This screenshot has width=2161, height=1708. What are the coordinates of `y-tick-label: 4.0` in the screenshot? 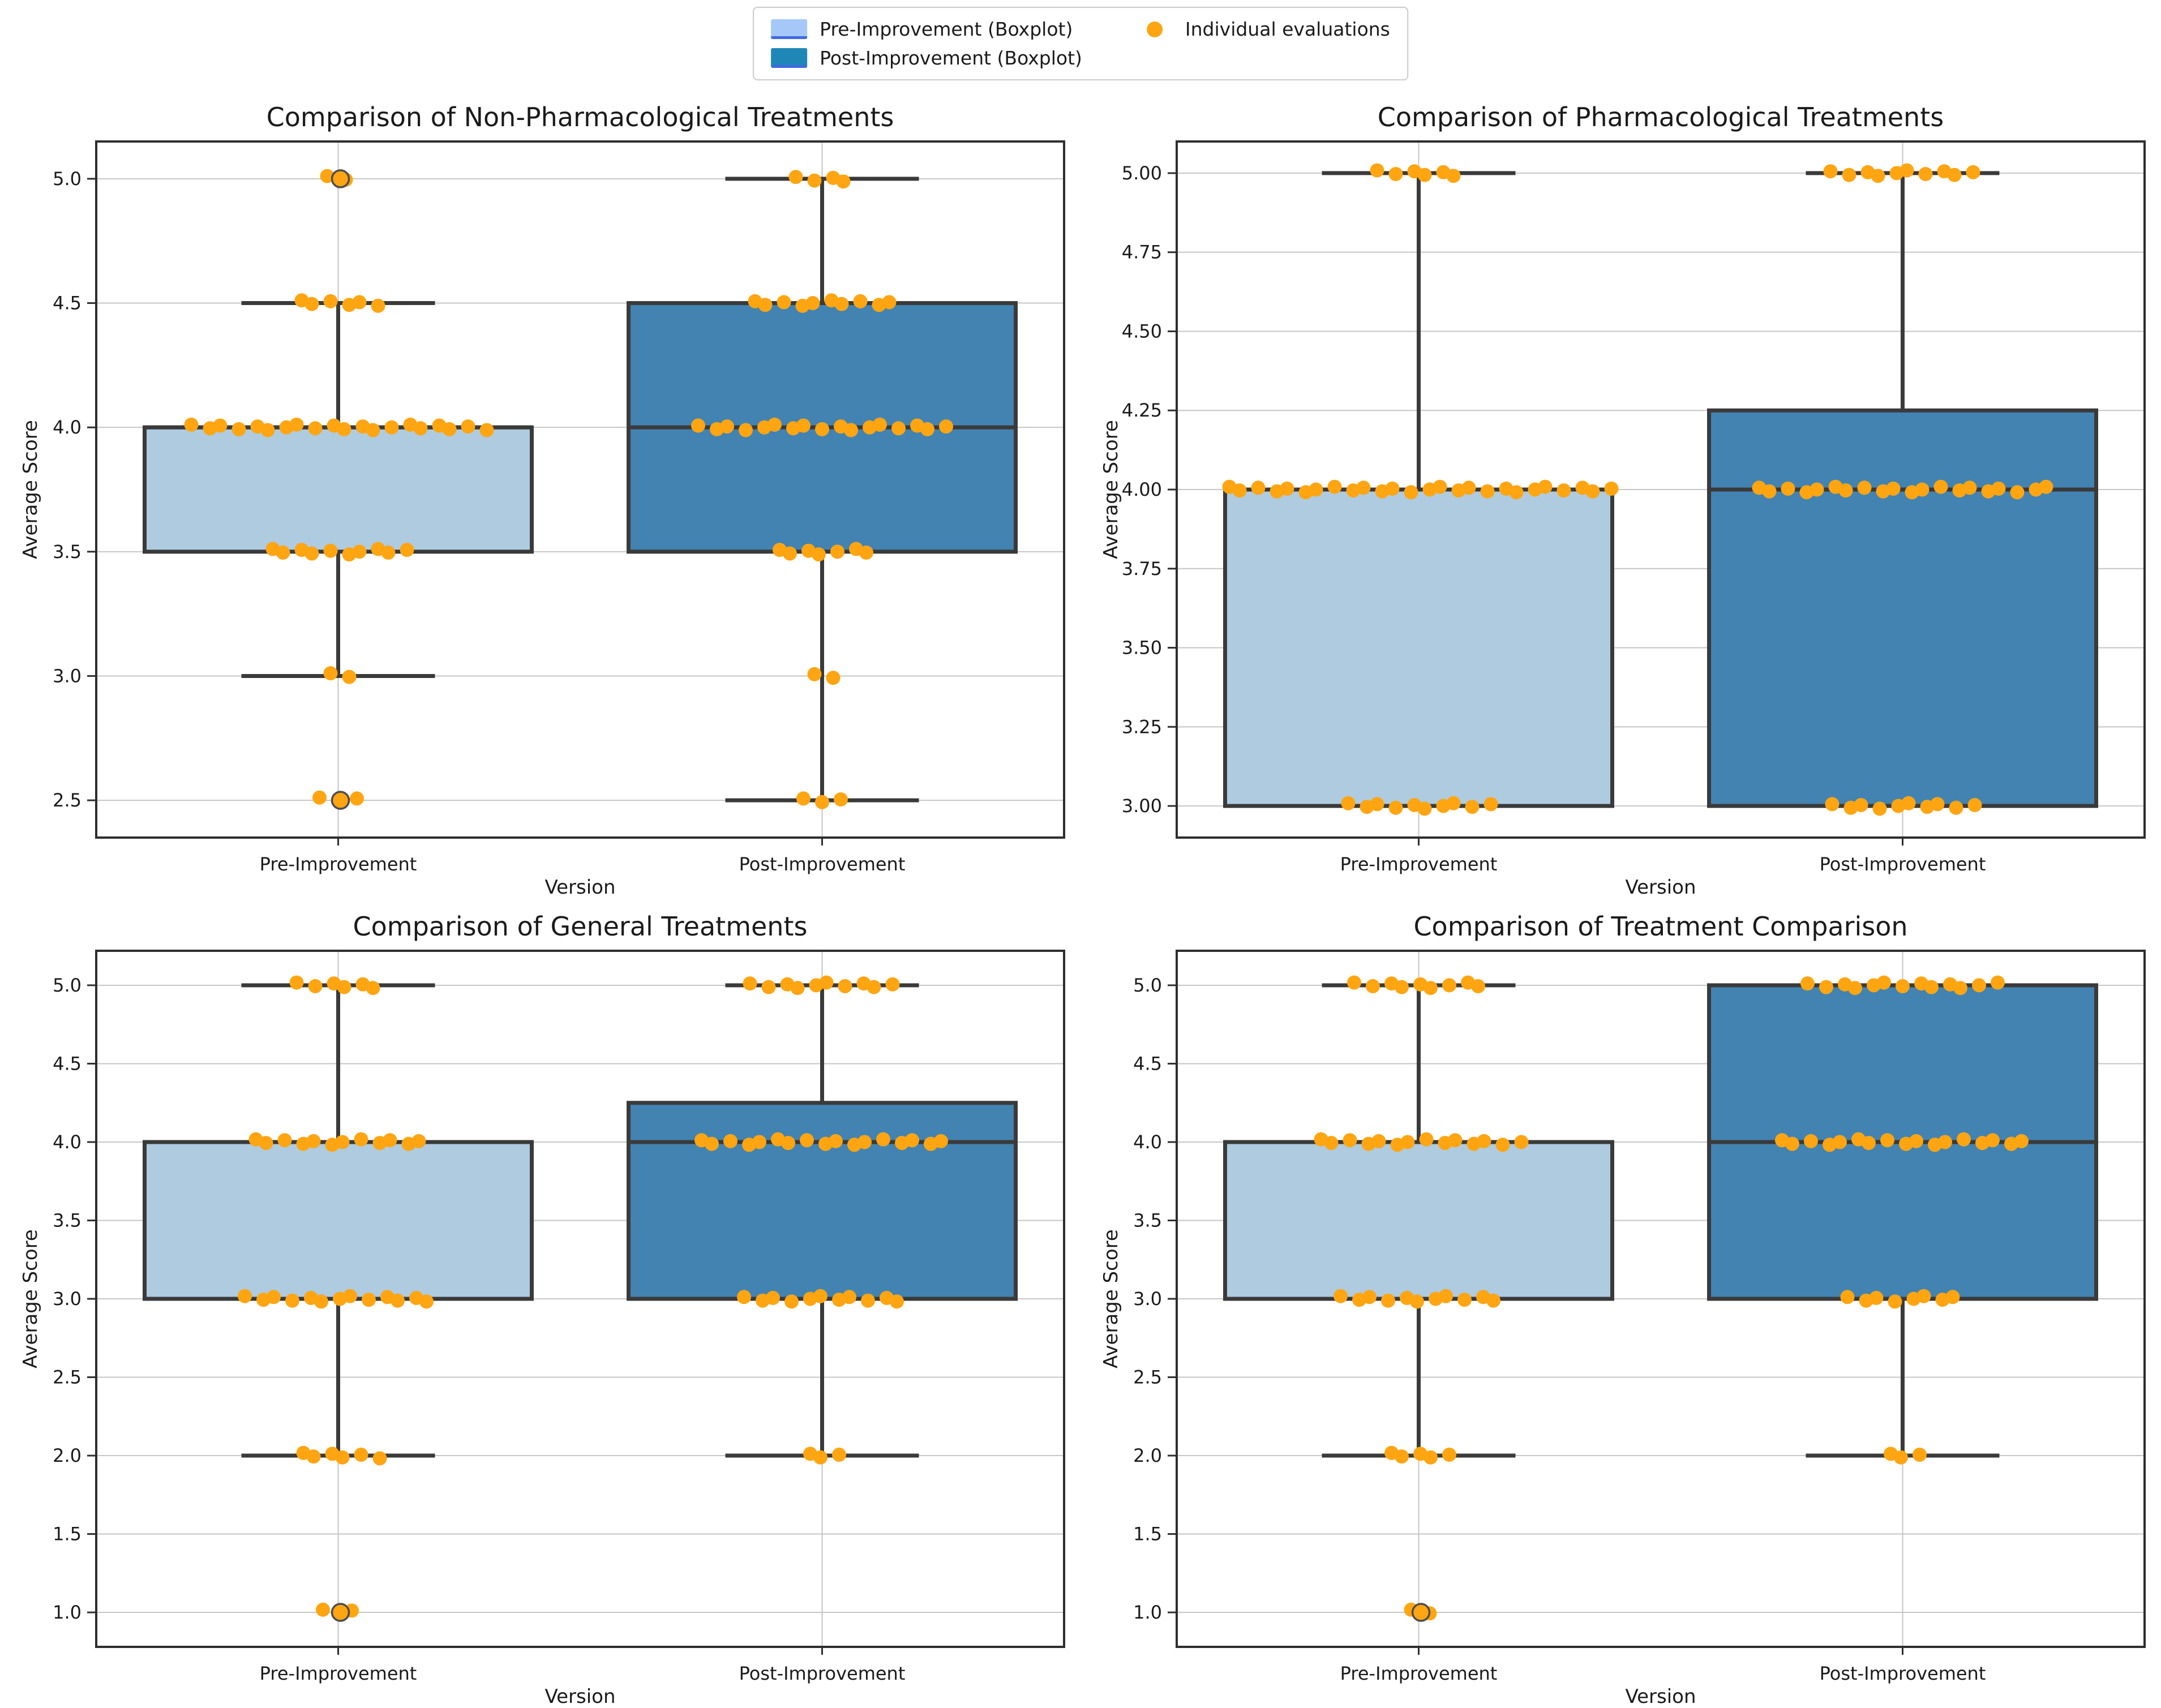 It's located at (1147, 1142).